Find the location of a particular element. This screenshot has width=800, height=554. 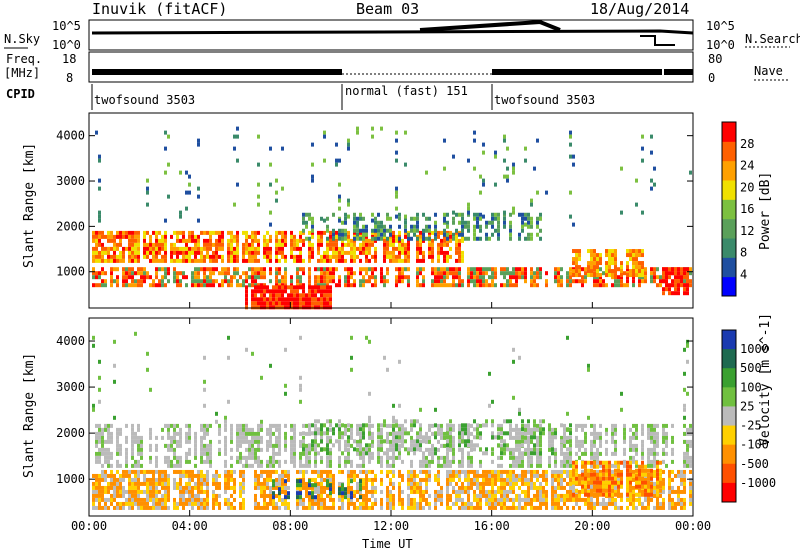

sky-panel-frame is located at coordinates (391, 35).